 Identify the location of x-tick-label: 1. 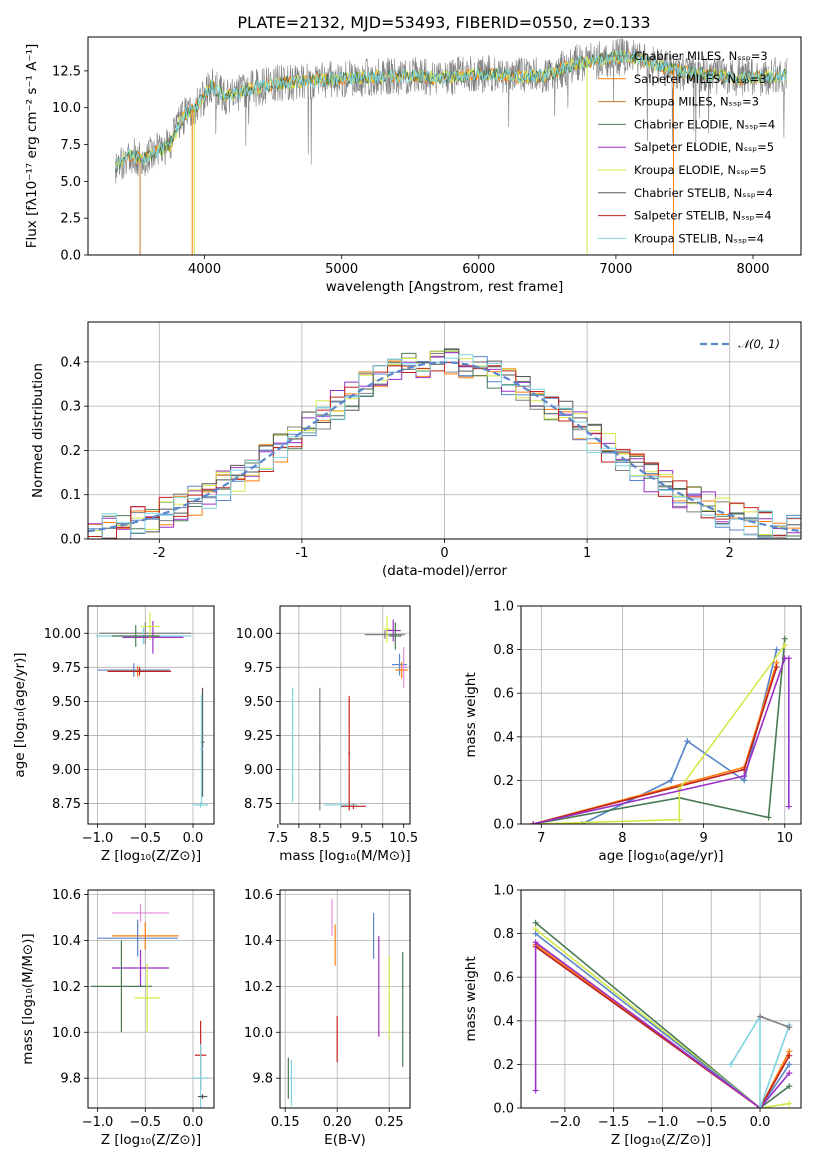
(587, 553).